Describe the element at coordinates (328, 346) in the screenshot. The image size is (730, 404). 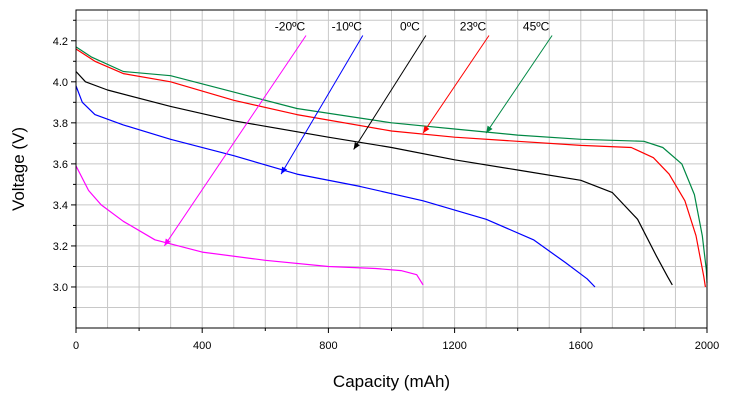
I see `x-tick-label: 800` at that location.